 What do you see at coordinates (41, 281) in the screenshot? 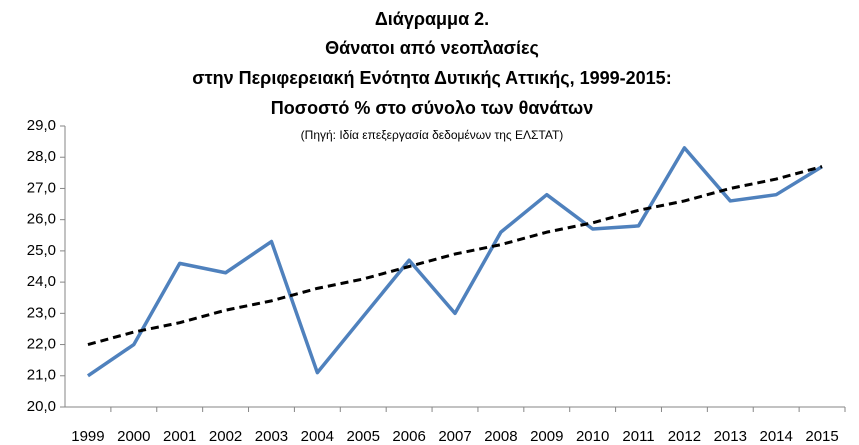
I see `y-tick-label: 24,0` at bounding box center [41, 281].